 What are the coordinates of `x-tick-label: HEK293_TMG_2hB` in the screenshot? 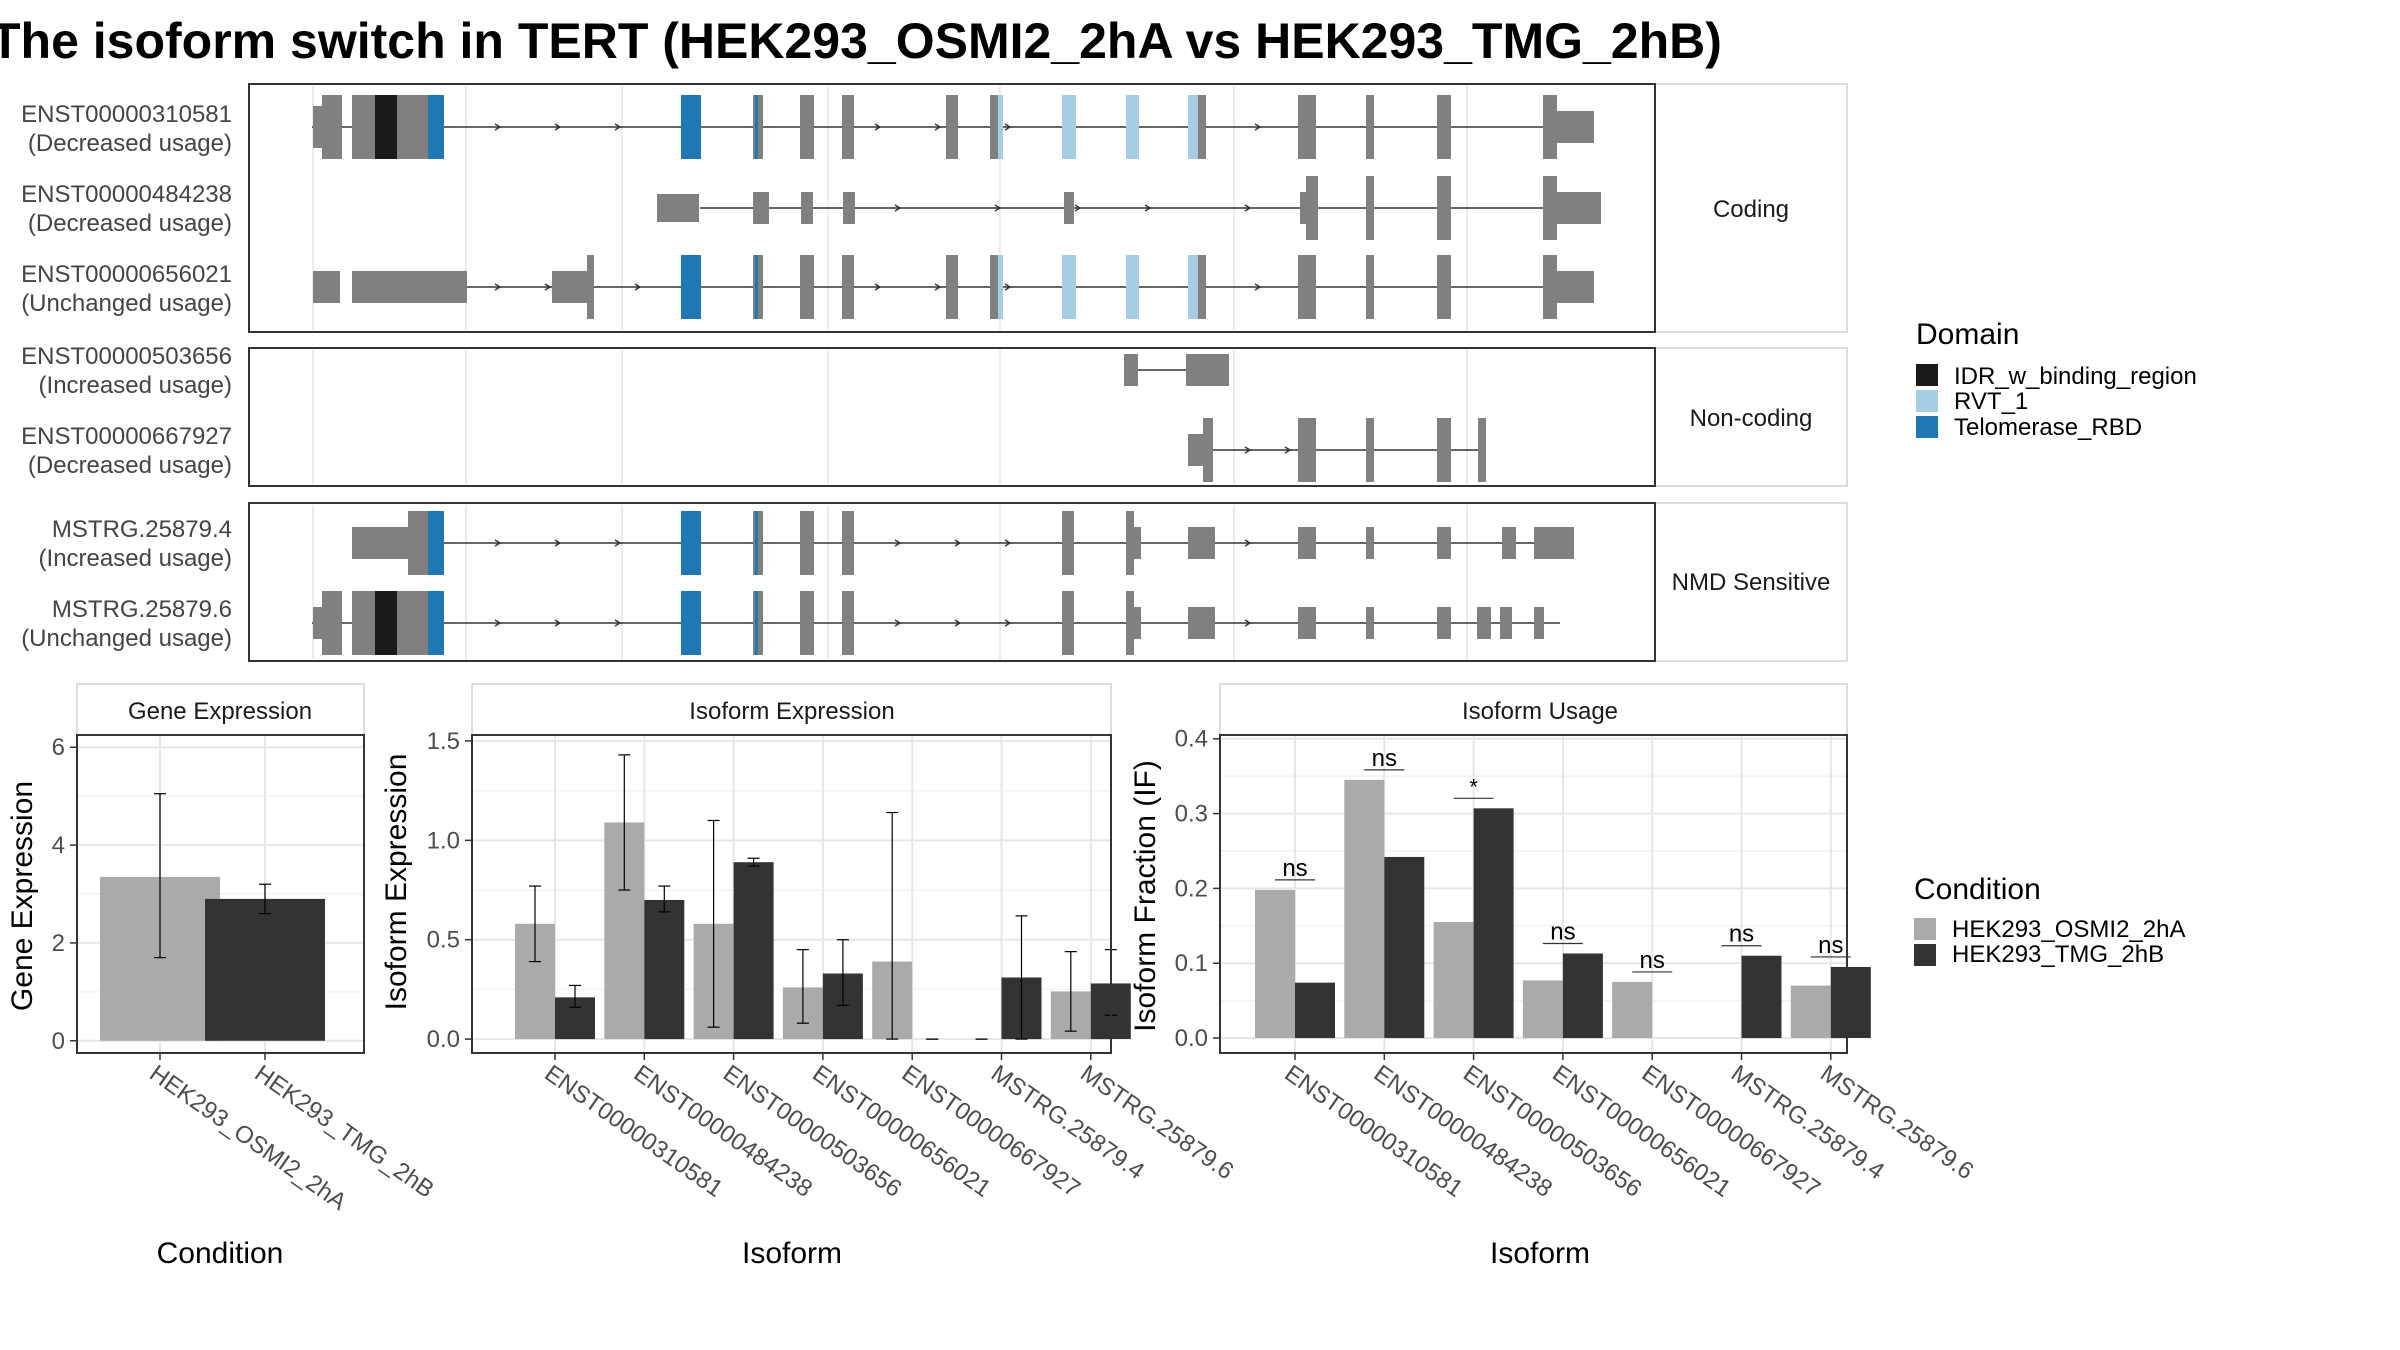 It's located at (344, 1132).